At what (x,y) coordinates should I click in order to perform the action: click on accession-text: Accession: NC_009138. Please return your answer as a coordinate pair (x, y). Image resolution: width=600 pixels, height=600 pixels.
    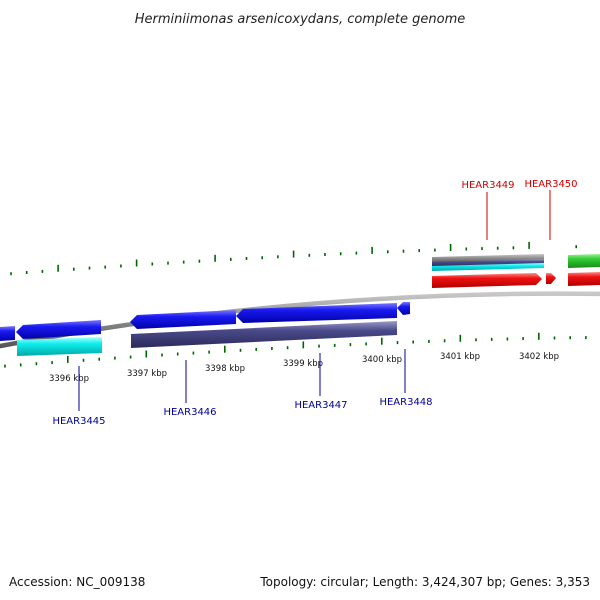
    Looking at the image, I should click on (77, 582).